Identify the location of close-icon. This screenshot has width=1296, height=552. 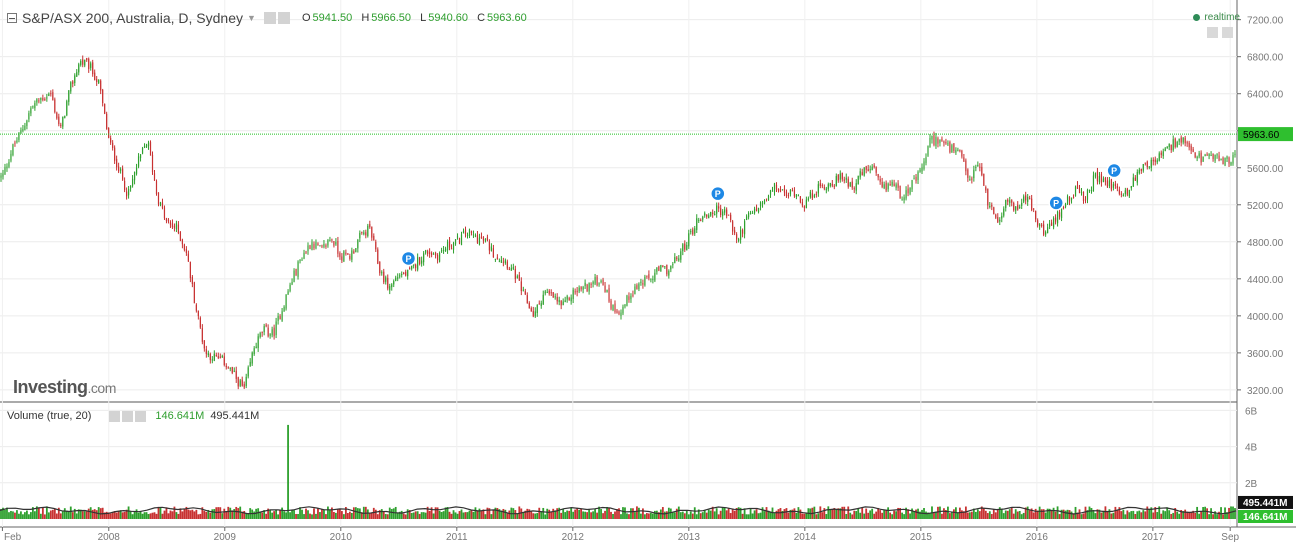
(141, 416).